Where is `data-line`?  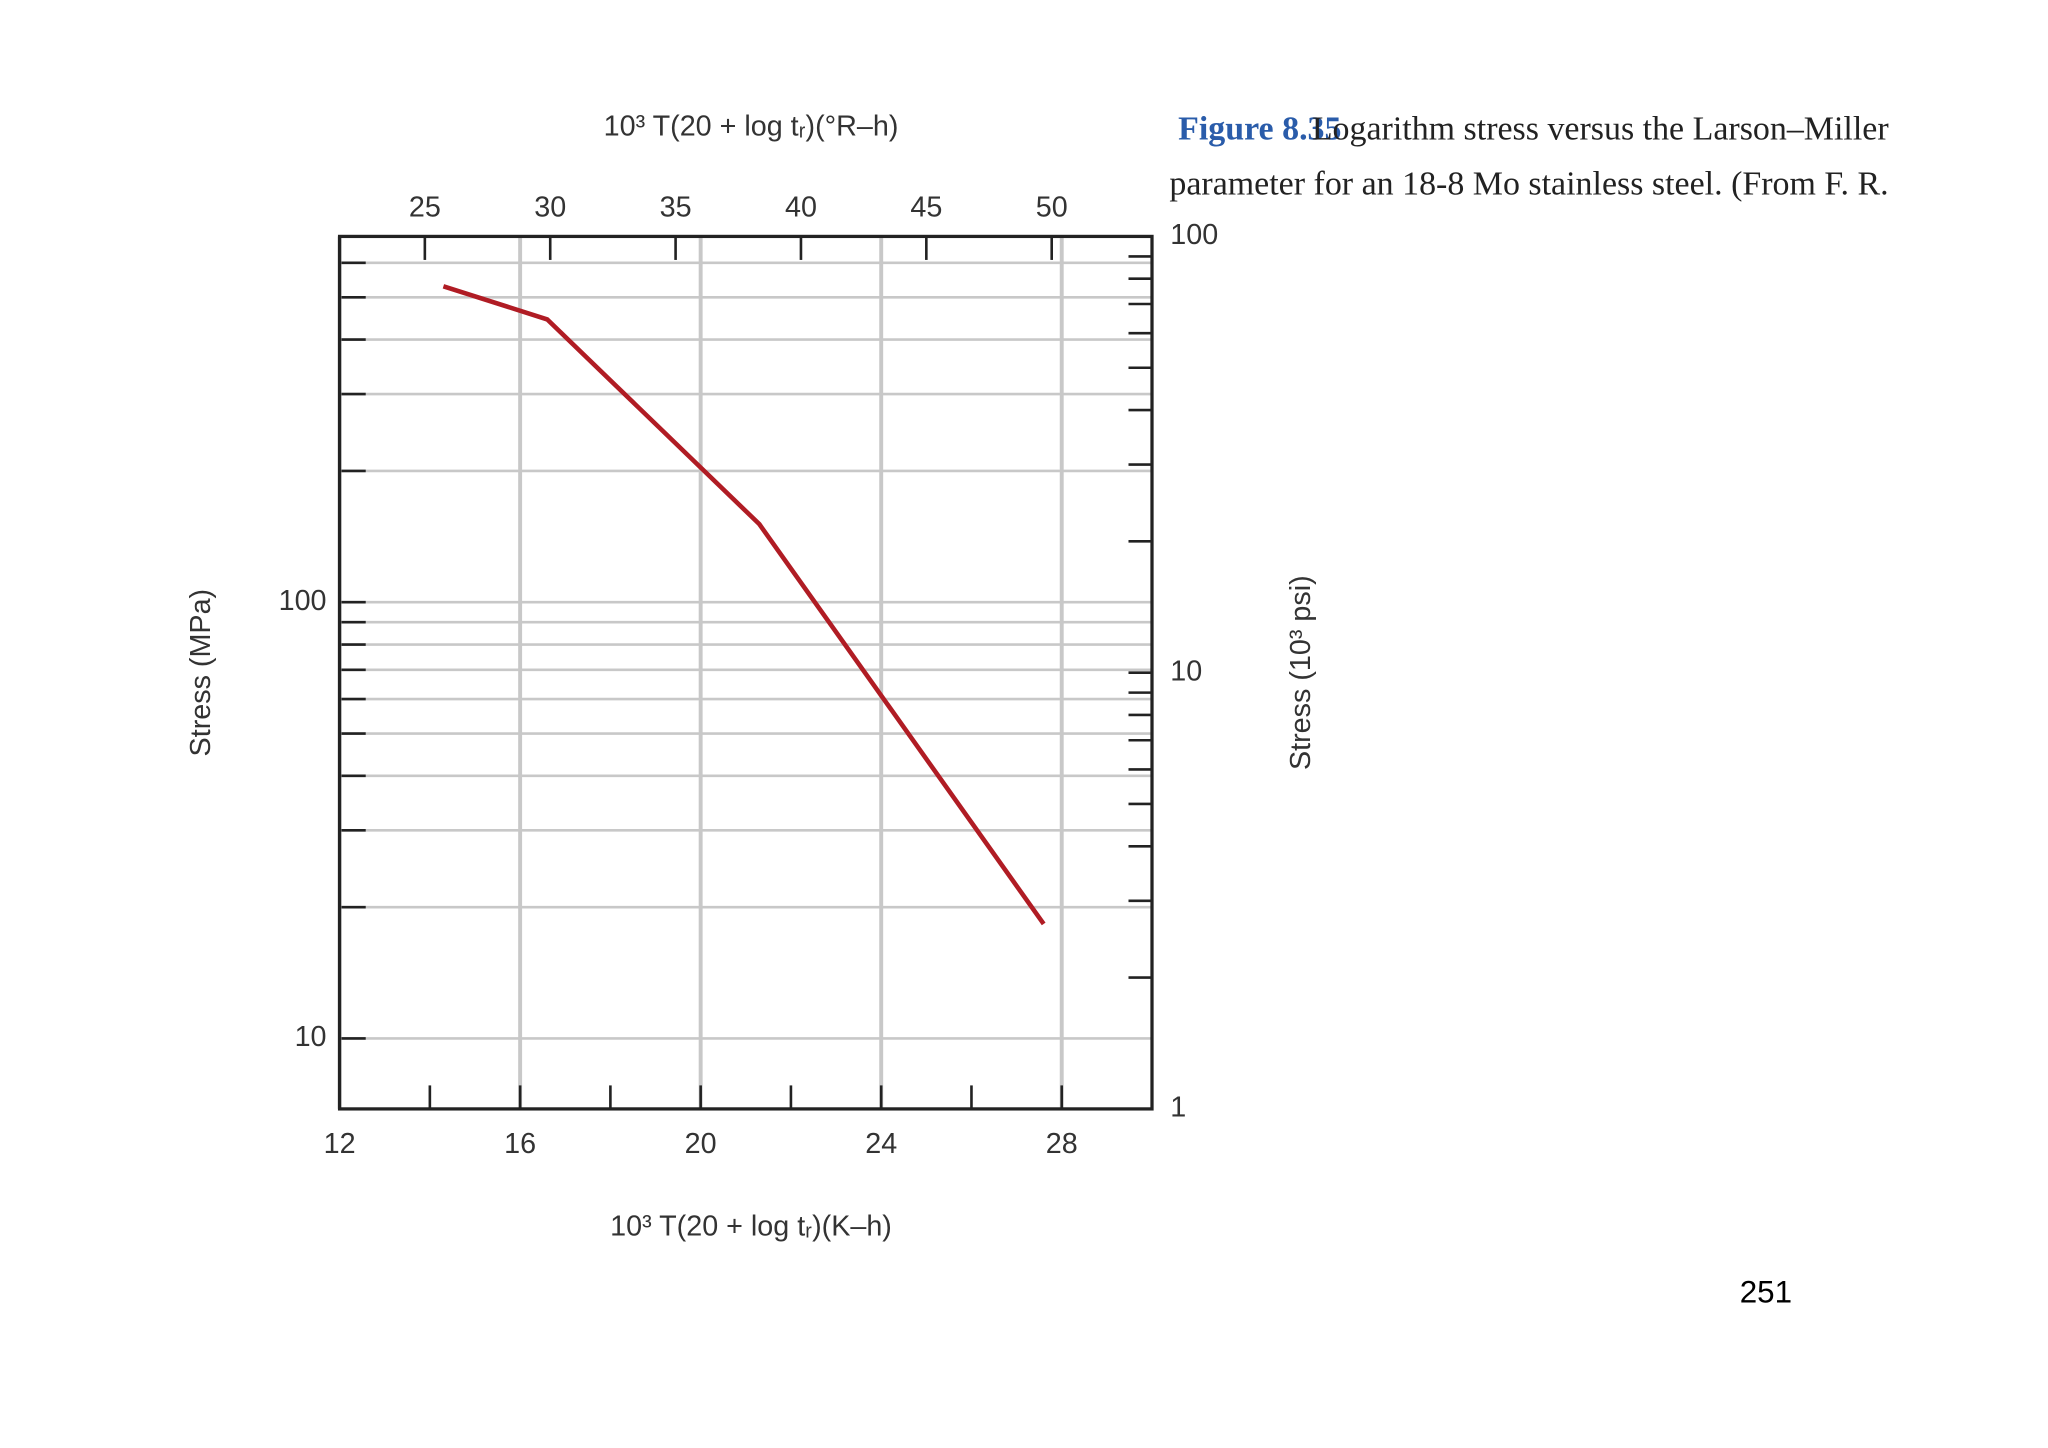
data-line is located at coordinates (744, 605).